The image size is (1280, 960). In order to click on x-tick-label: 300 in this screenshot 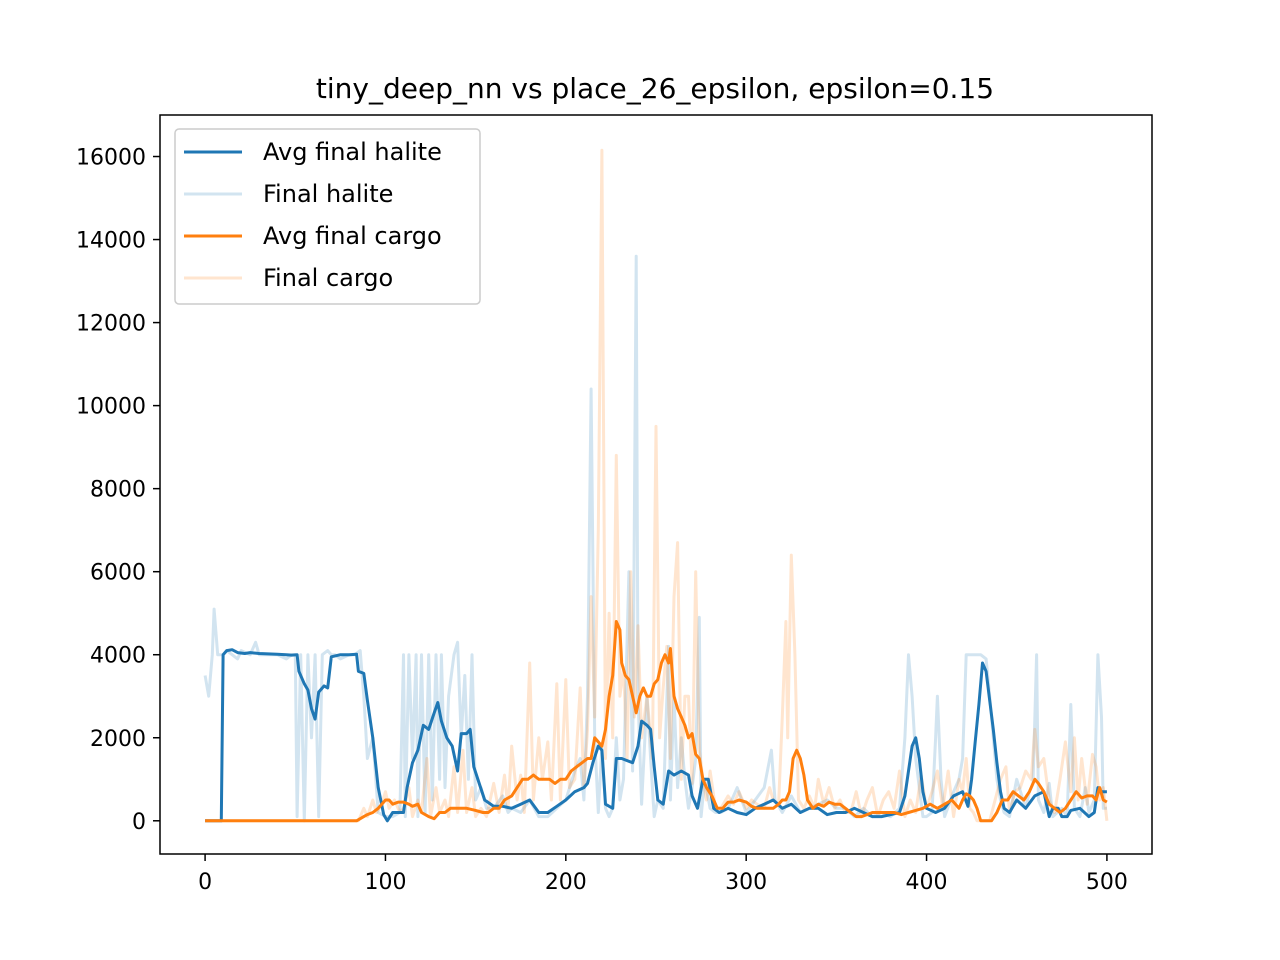, I will do `click(746, 882)`.